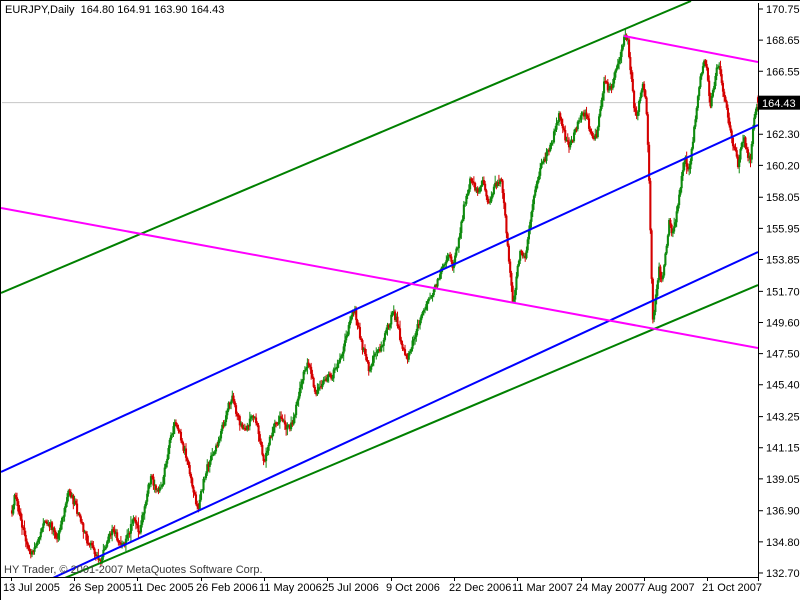 Image resolution: width=800 pixels, height=600 pixels. What do you see at coordinates (783, 418) in the screenshot?
I see `price-tick-label: 143.25` at bounding box center [783, 418].